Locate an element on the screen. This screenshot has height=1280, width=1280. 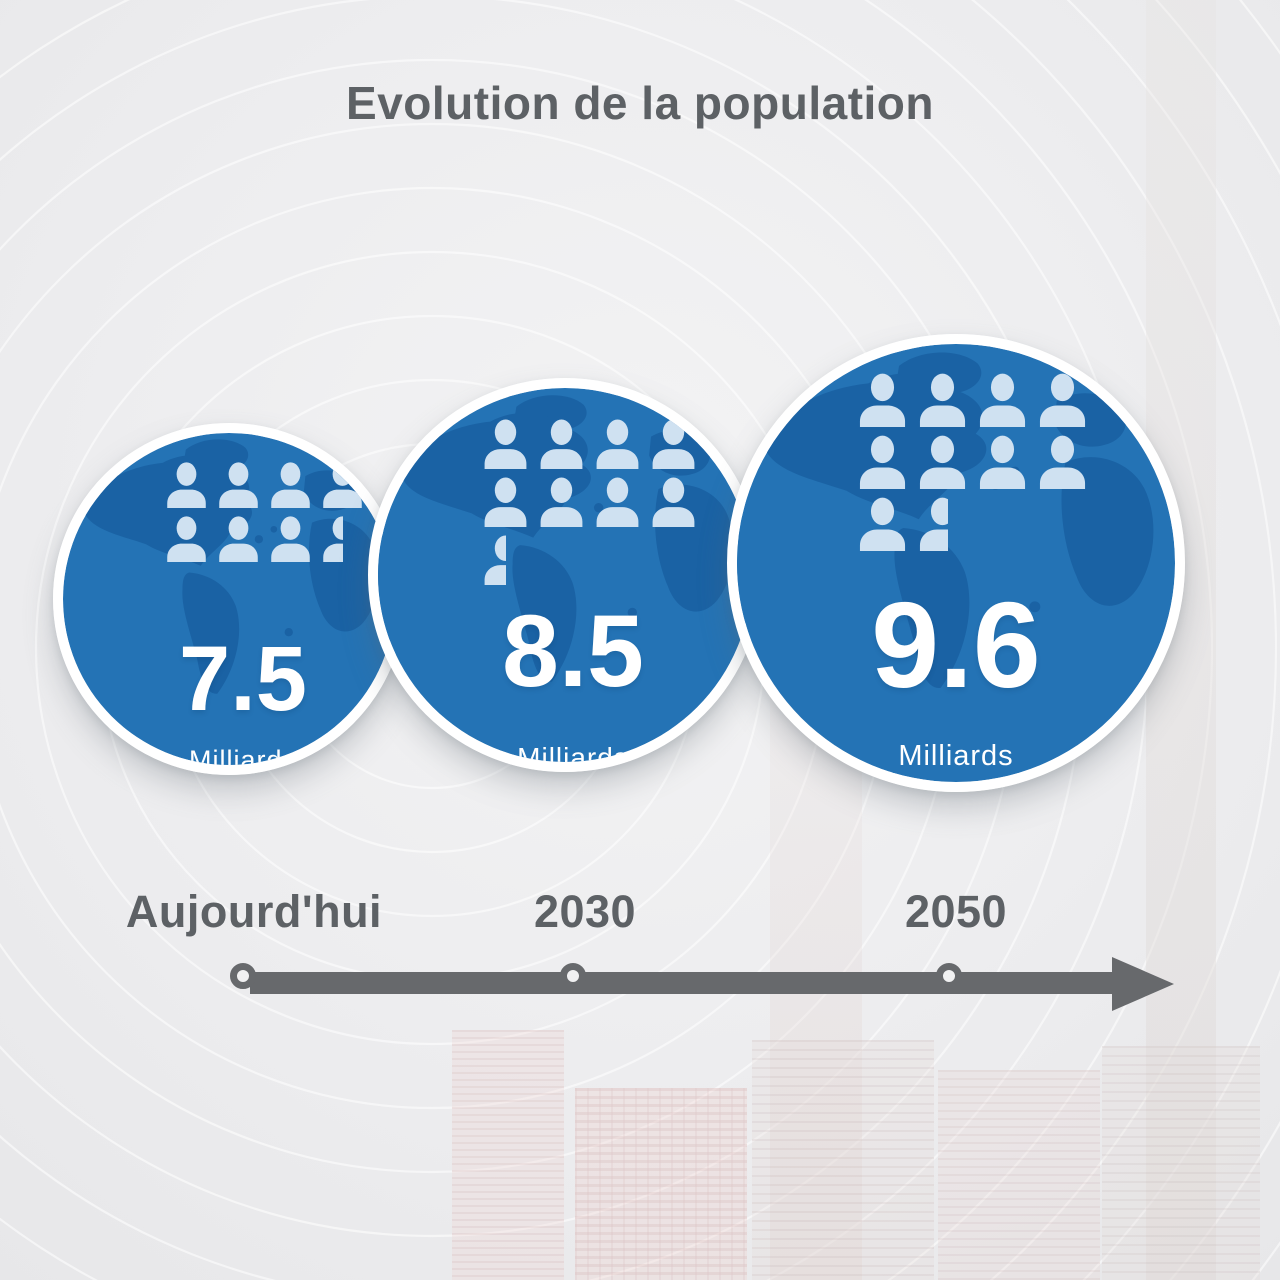
population-value: 7.5 is located at coordinates (243, 679).